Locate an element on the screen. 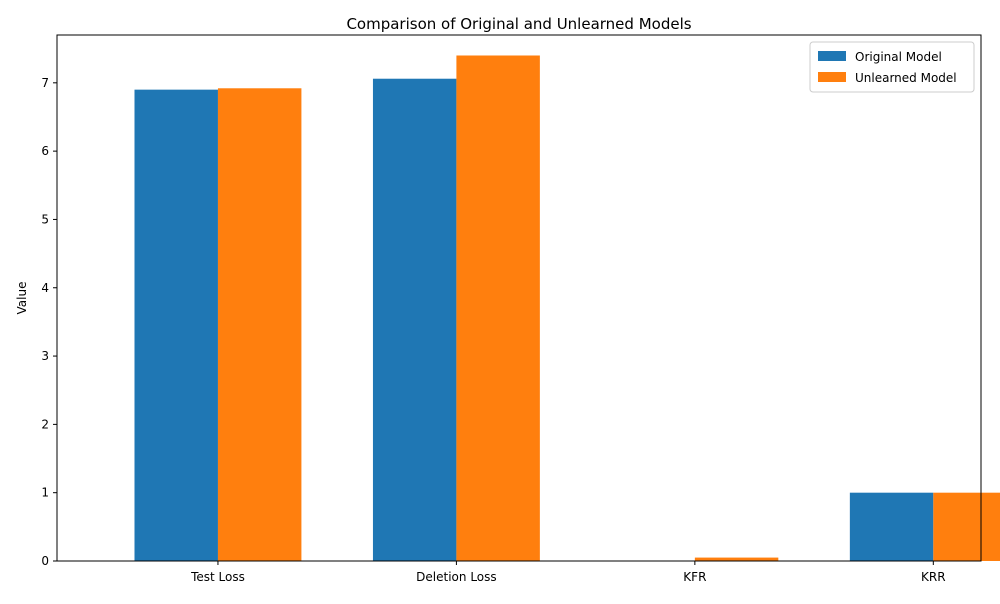 The height and width of the screenshot is (604, 1000). x-tick-label-0: Test Loss is located at coordinates (217, 577).